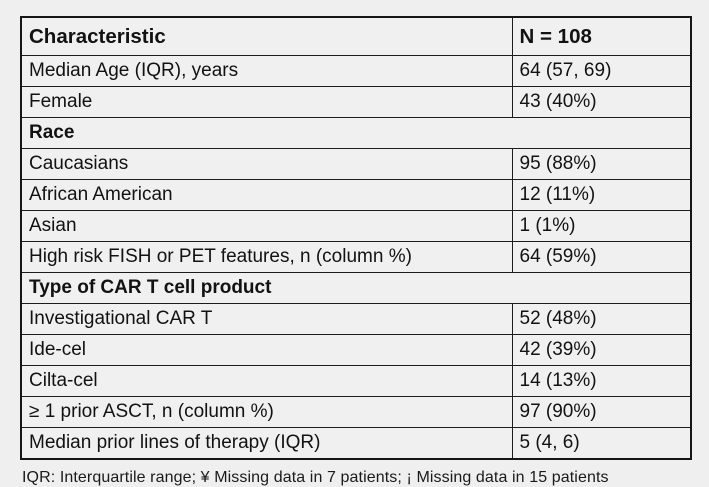 This screenshot has width=709, height=487. I want to click on characteristic-cell: ≥ 1 prior ASCT, n (column %), so click(266, 412).